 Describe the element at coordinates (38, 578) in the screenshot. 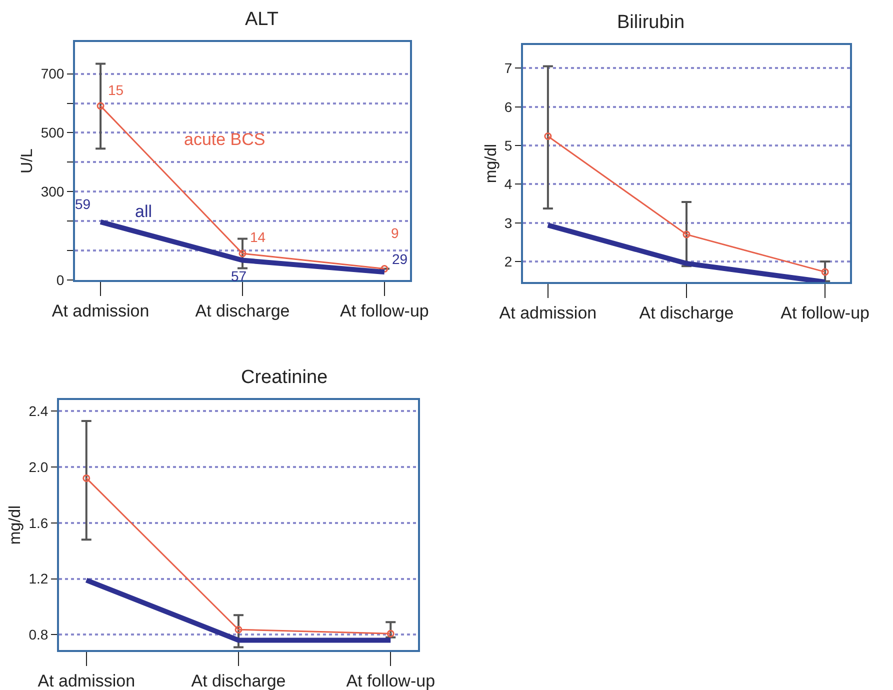

I see `y-tick-label: 1.2` at that location.